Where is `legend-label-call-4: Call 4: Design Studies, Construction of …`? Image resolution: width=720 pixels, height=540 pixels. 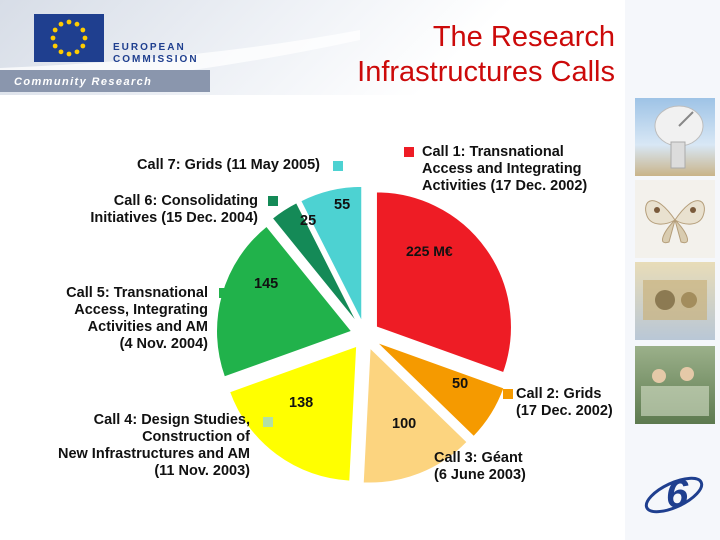
legend-label-call-4: Call 4: Design Studies, Construction of … is located at coordinates (153, 445).